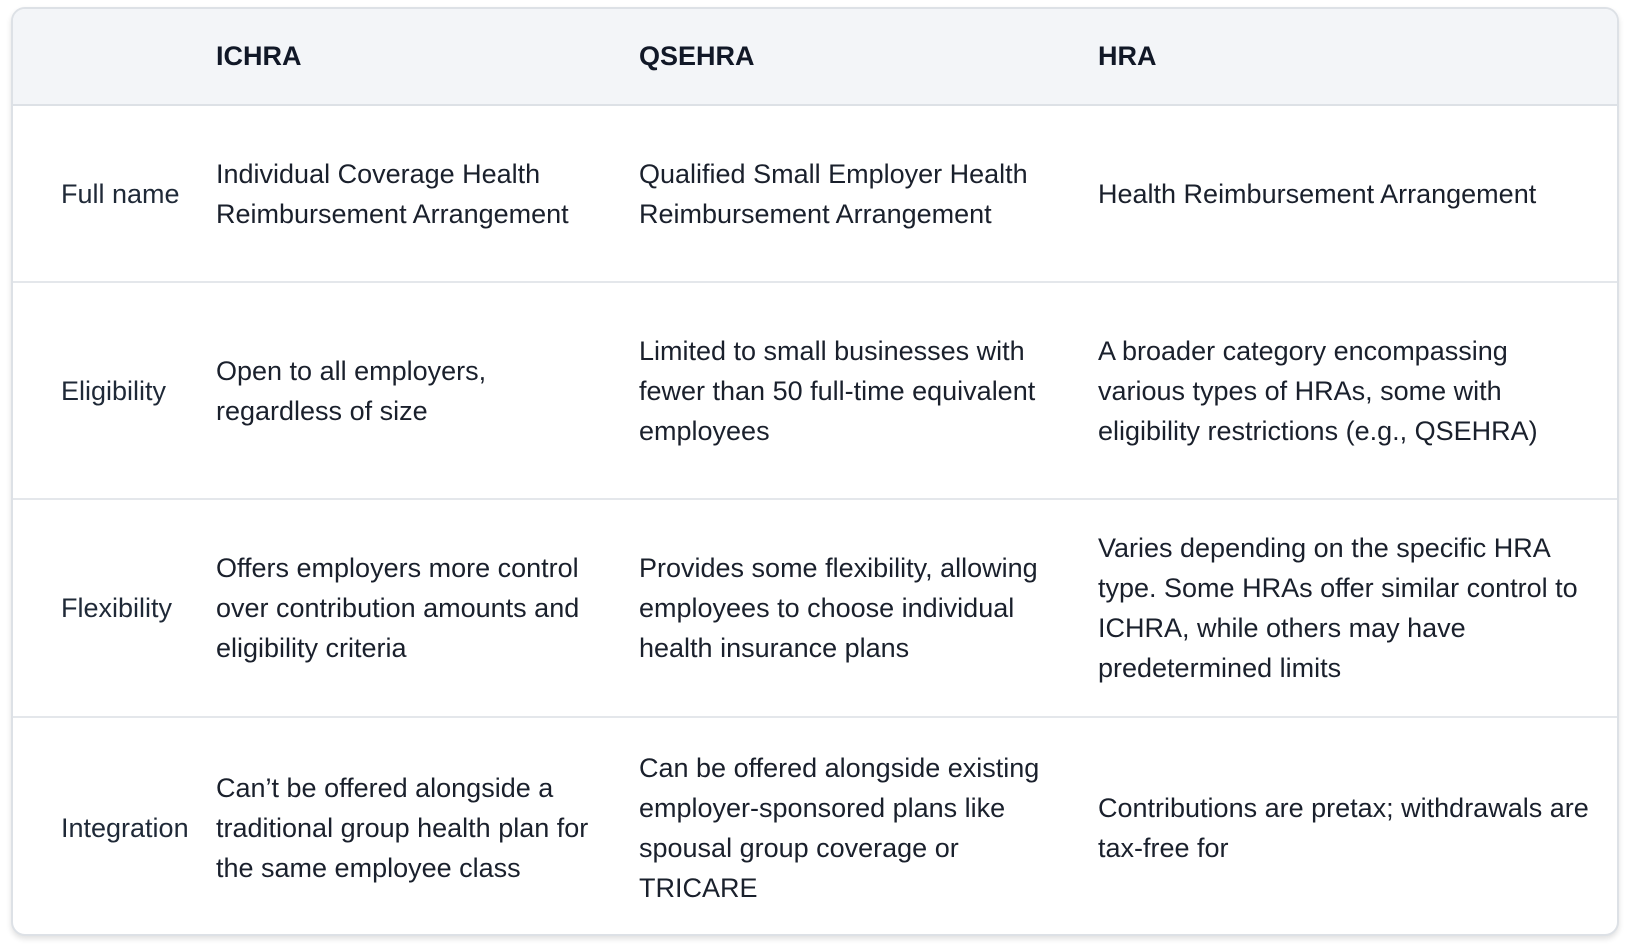  What do you see at coordinates (125, 827) in the screenshot?
I see `row-label: Integration` at bounding box center [125, 827].